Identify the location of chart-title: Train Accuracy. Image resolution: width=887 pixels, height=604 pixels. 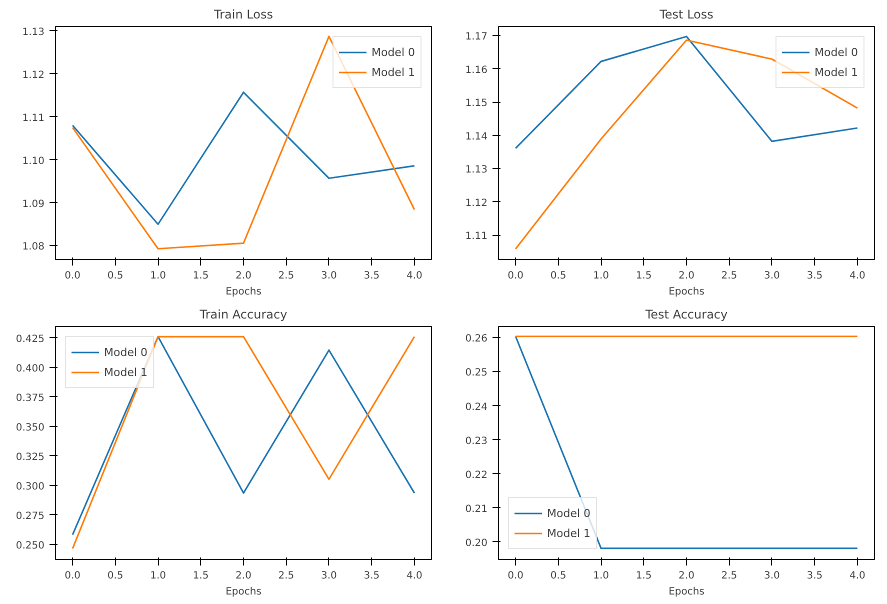
(243, 315).